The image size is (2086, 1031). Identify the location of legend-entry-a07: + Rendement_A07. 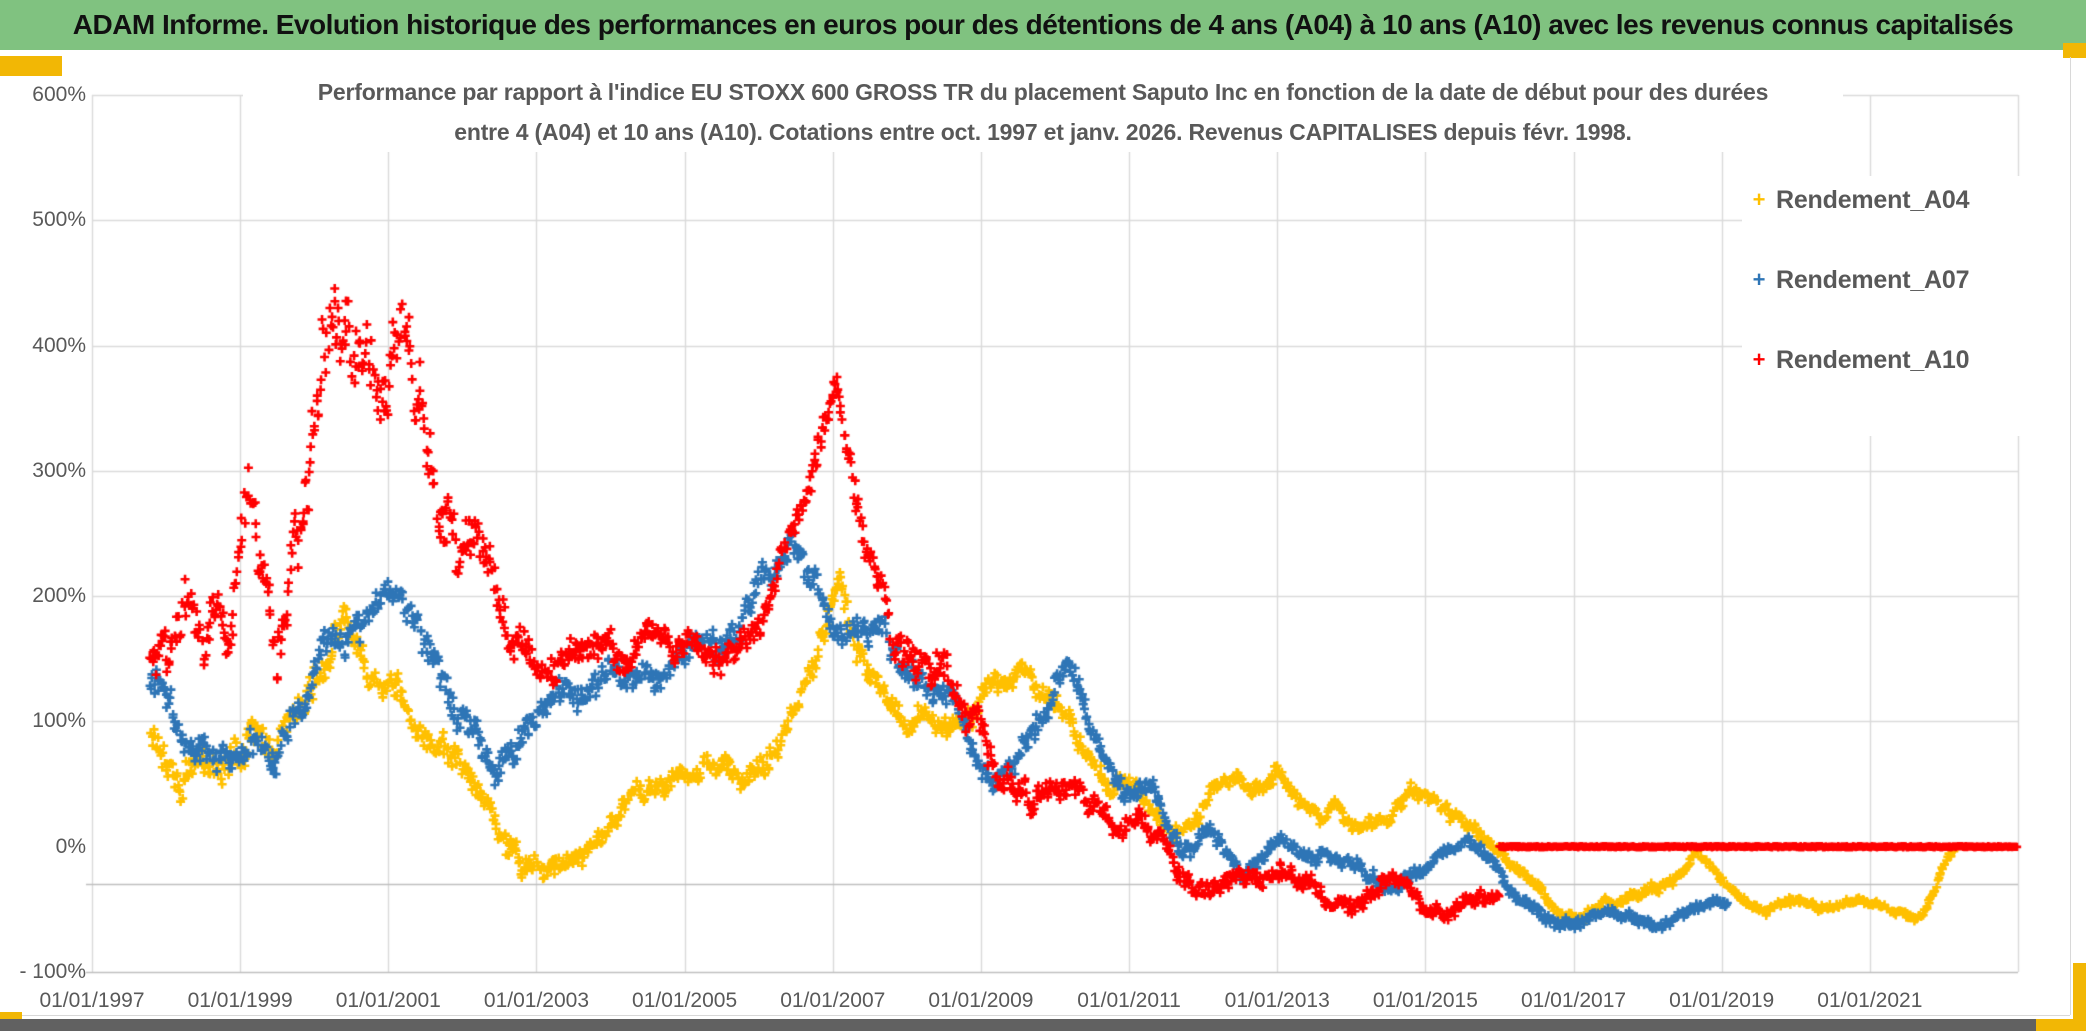
(1905, 280).